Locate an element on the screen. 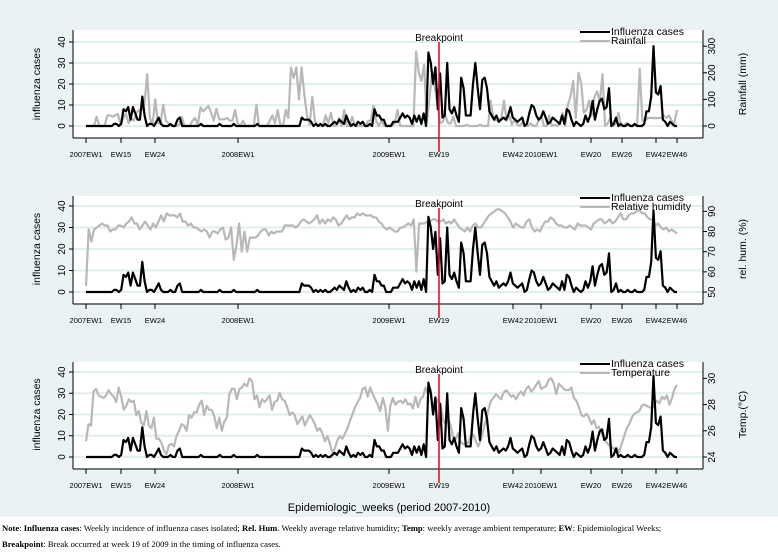 Image resolution: width=778 pixels, height=559 pixels. right-ytick-label: 100 is located at coordinates (712, 99).